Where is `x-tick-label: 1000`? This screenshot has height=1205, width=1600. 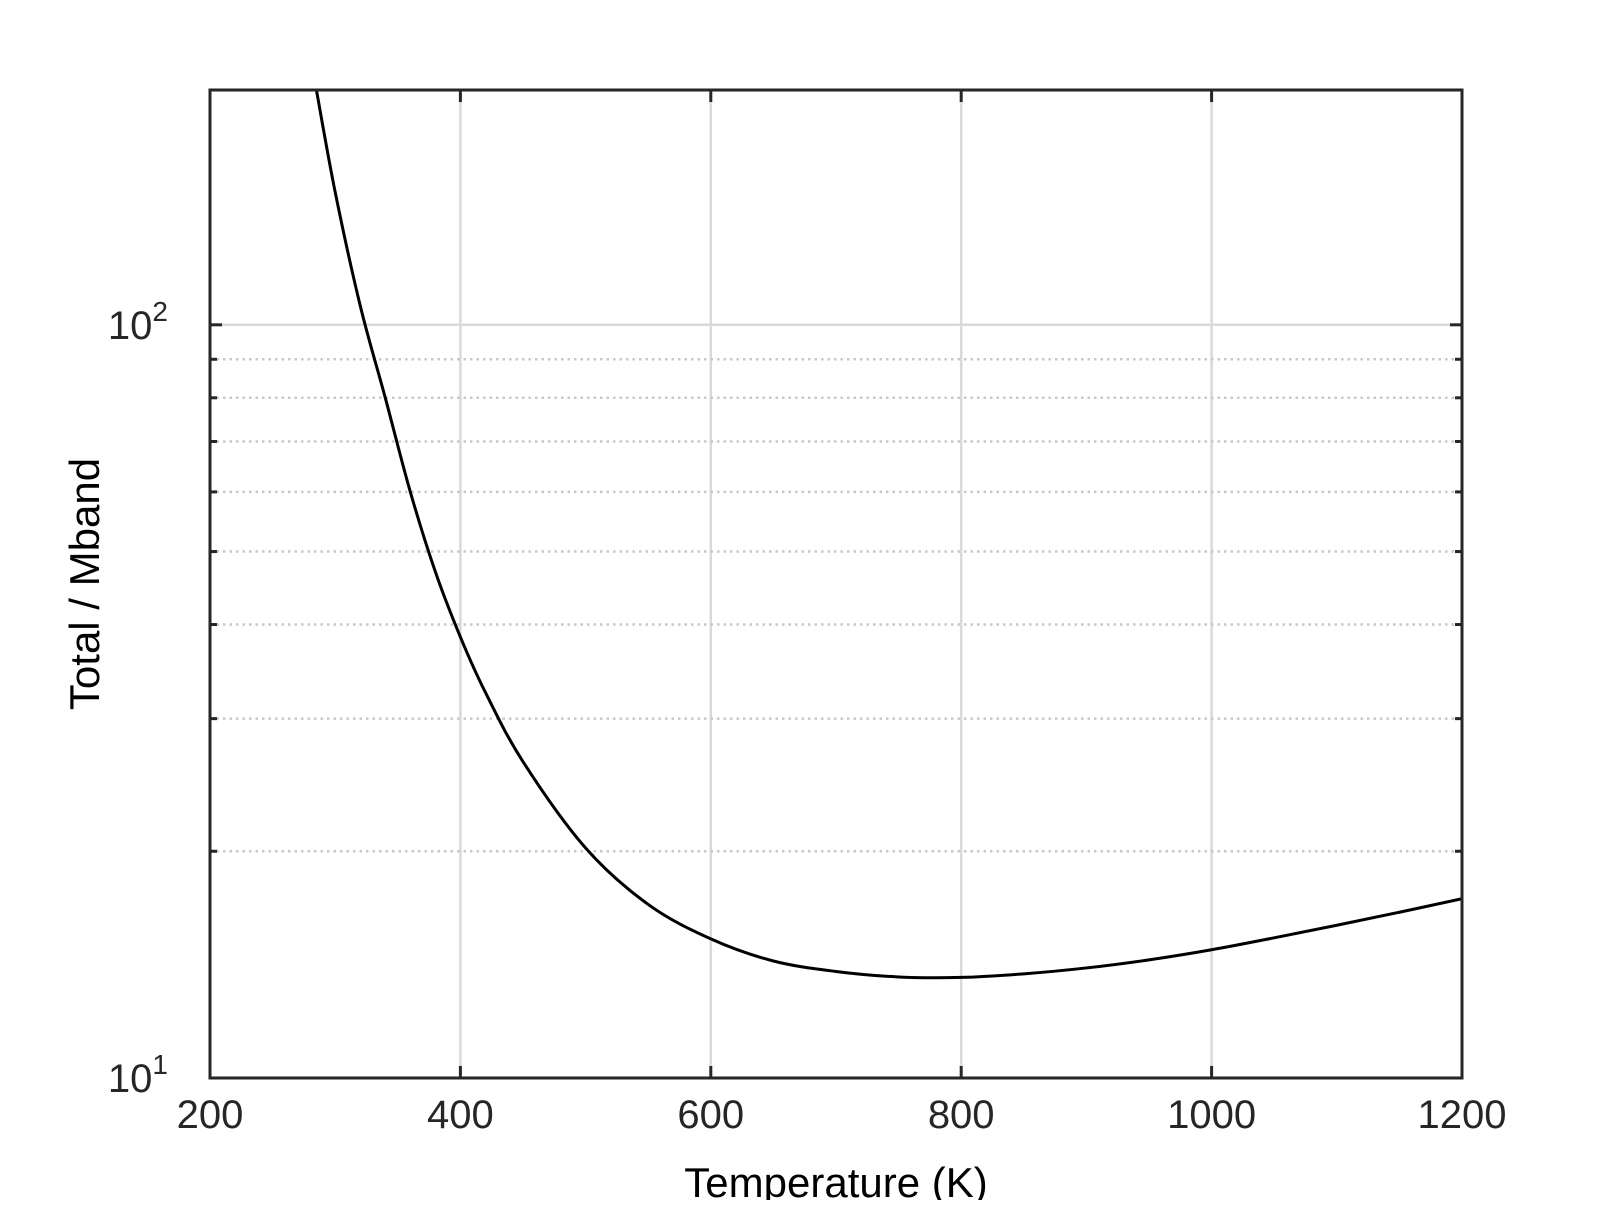 x-tick-label: 1000 is located at coordinates (1211, 1115).